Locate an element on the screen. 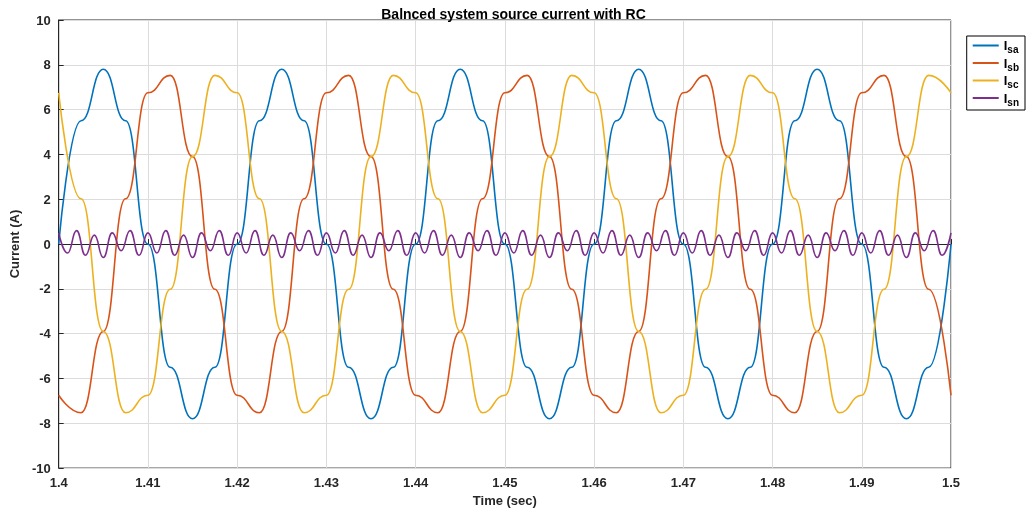 Image resolution: width=1027 pixels, height=512 pixels. y-tick-label: 2 is located at coordinates (47, 199).